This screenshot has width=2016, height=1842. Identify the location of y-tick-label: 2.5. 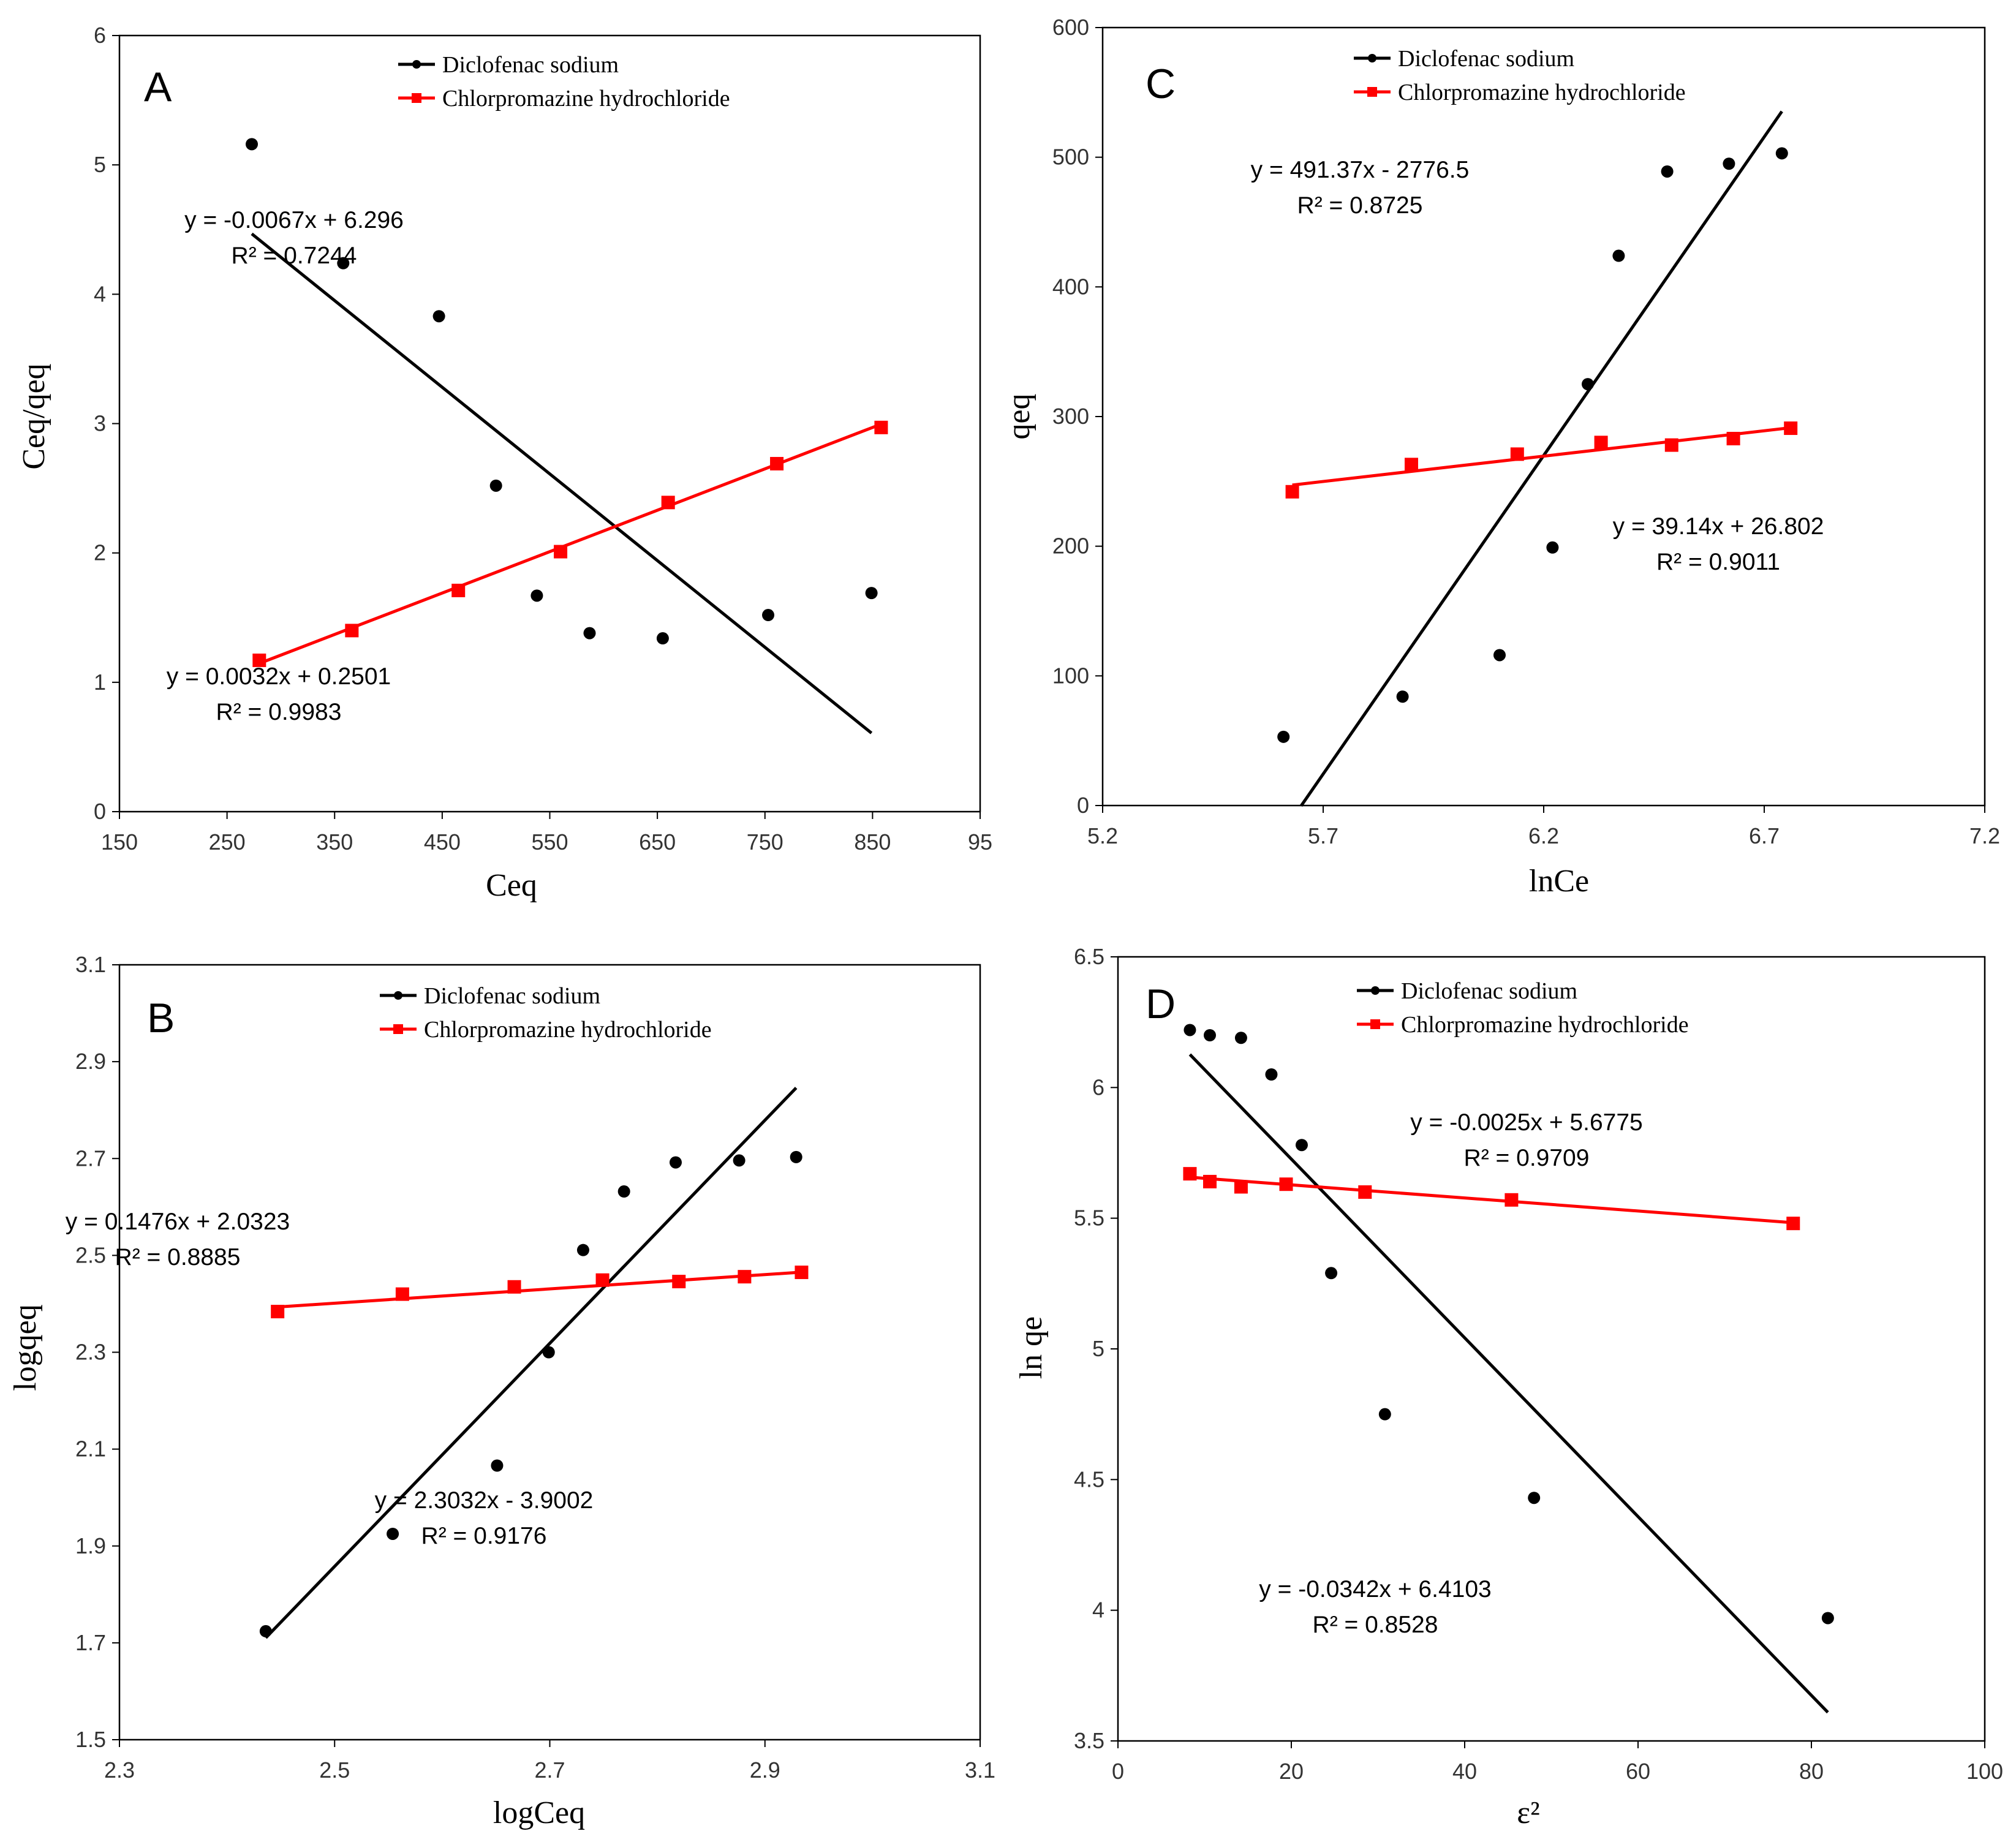
(90, 1254).